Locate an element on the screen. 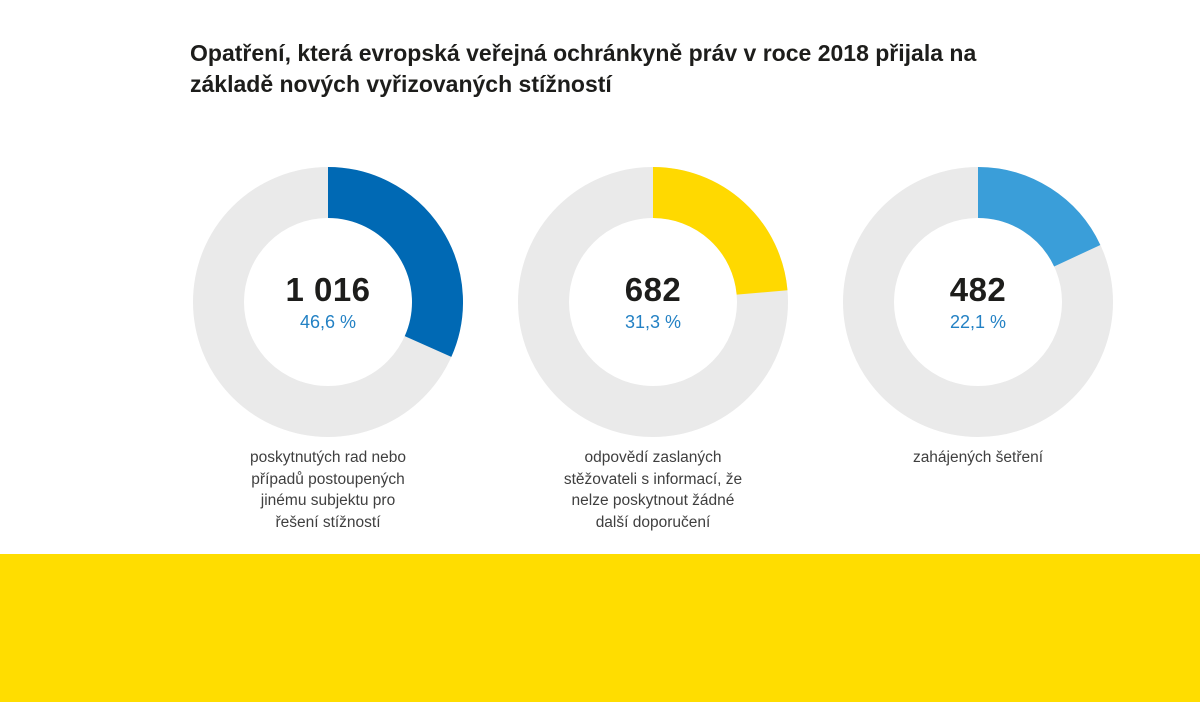  donut-chart-inquiries: 482 22,1 % zahájených šetření is located at coordinates (978, 350).